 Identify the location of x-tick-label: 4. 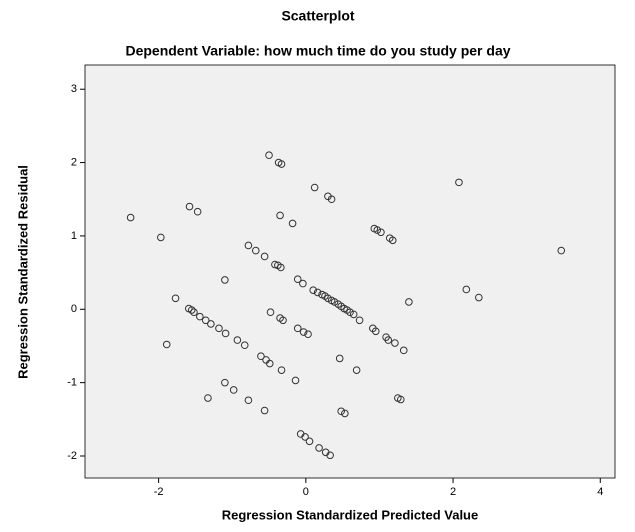
(600, 492).